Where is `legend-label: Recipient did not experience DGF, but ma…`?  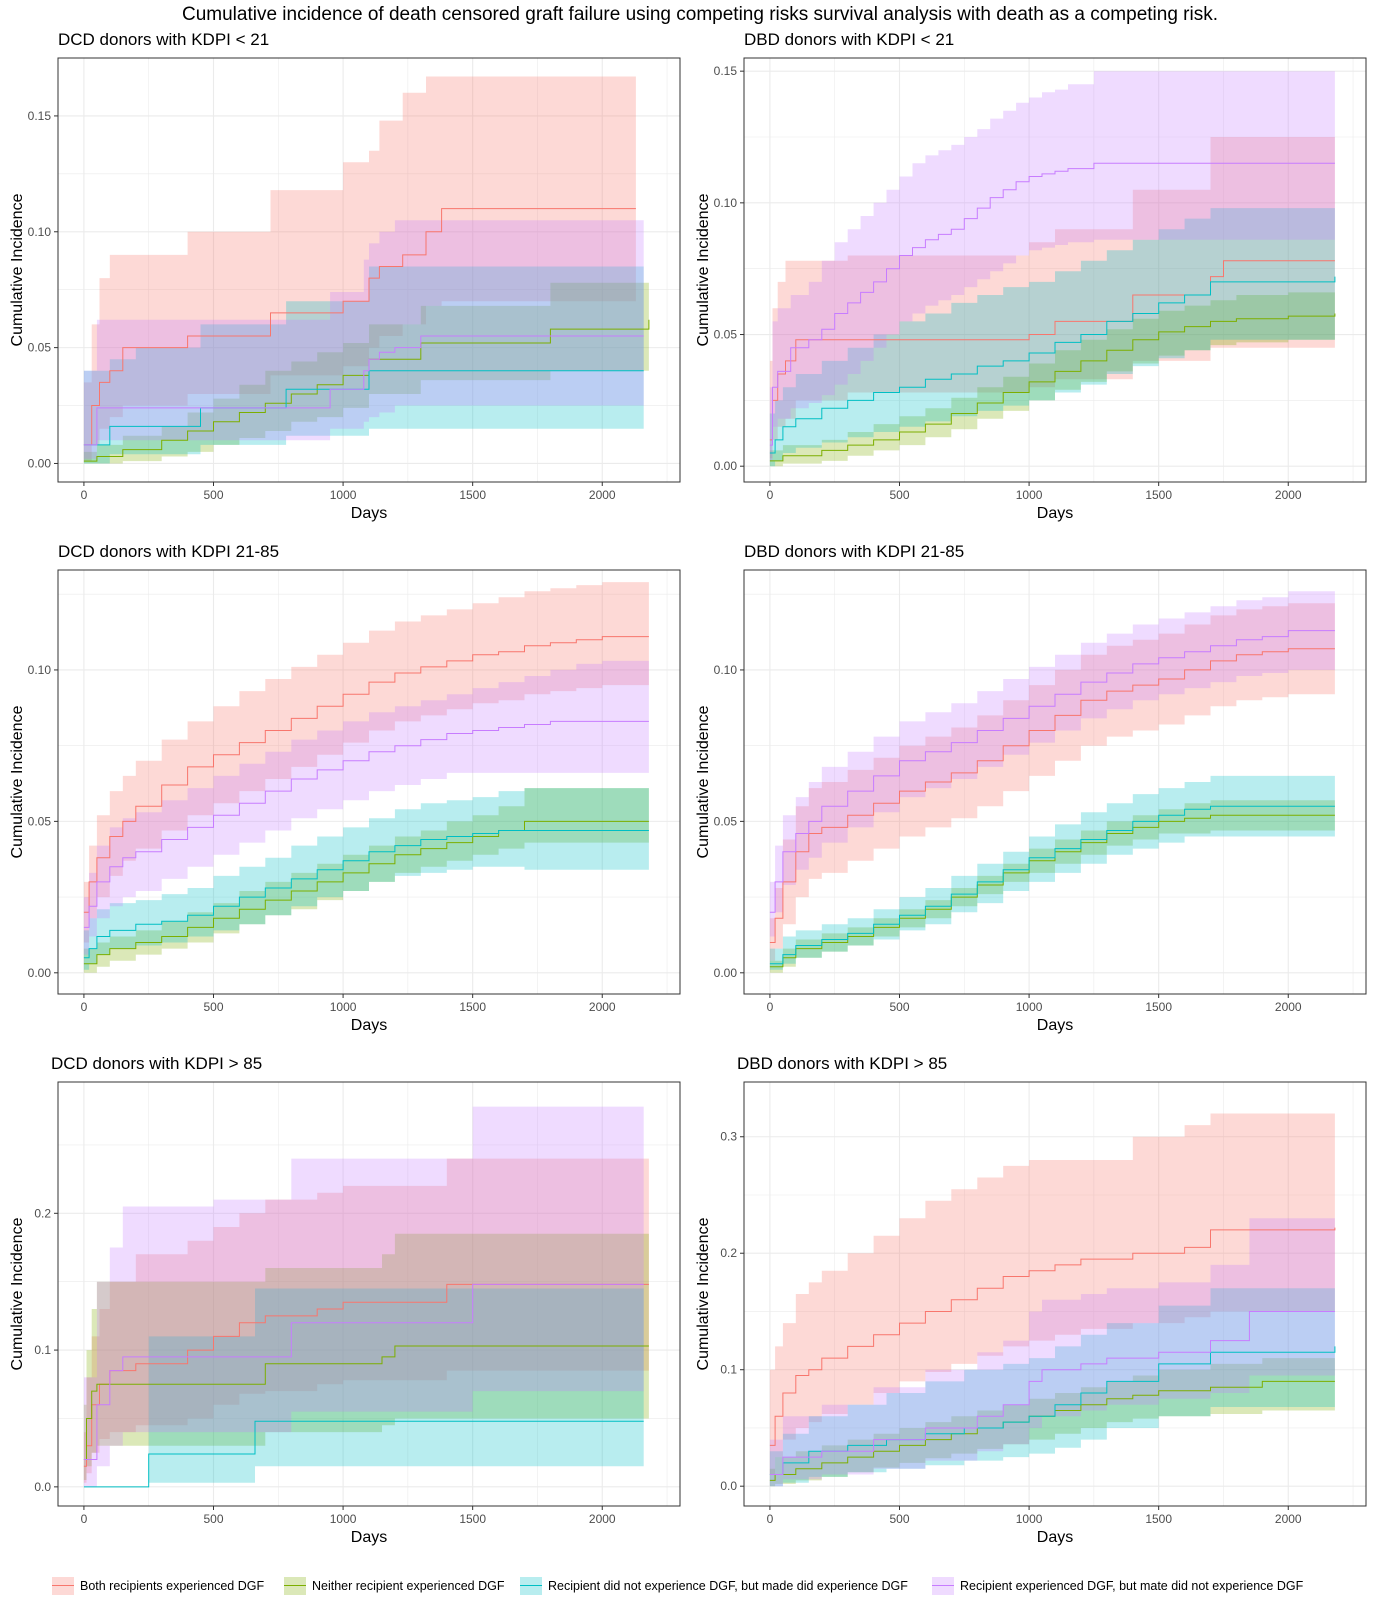
legend-label: Recipient did not experience DGF, but ma… is located at coordinates (728, 1586).